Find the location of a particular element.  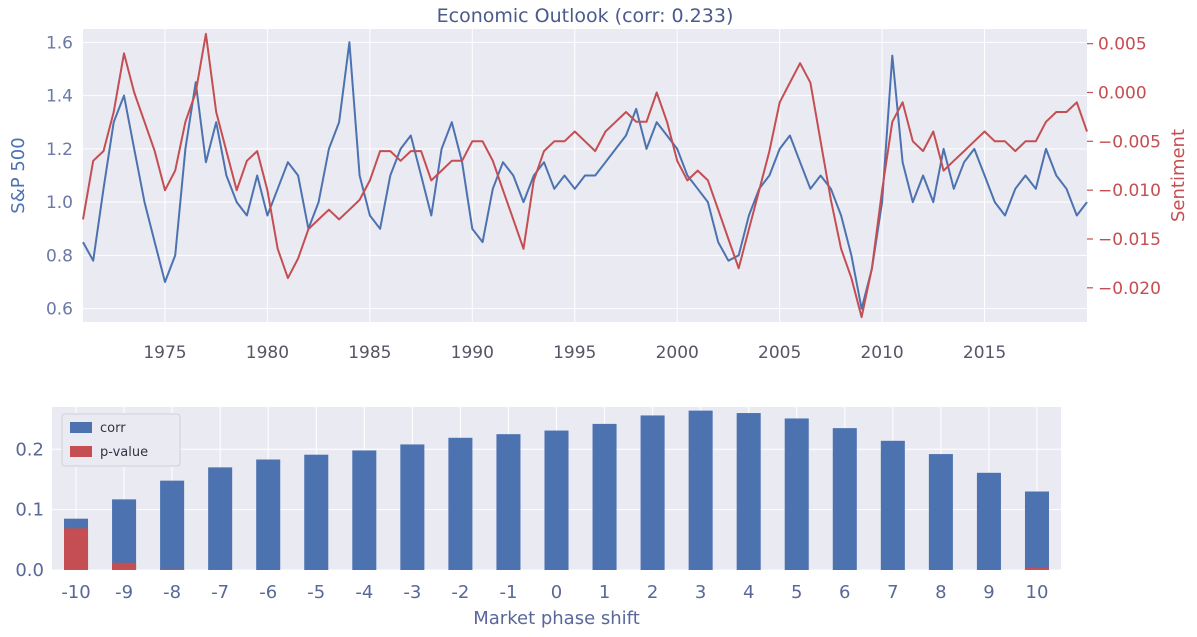

right-y-axis-label: Sentiment is located at coordinates (1178, 175).